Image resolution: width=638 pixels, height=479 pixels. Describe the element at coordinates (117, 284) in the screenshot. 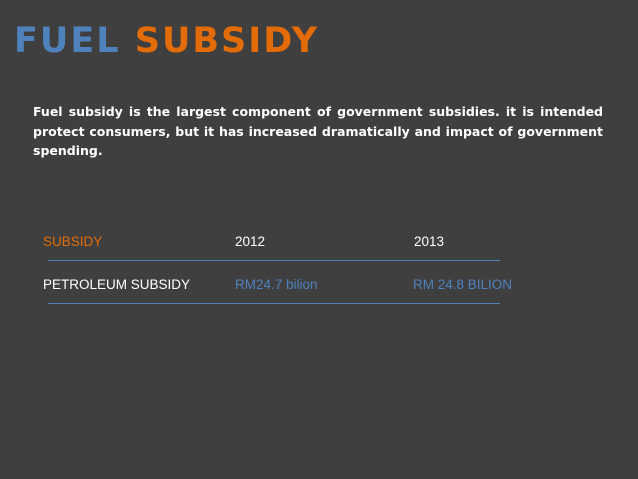

I see `table-row-petroleum-label: PETROLEUM SUBSIDY` at that location.